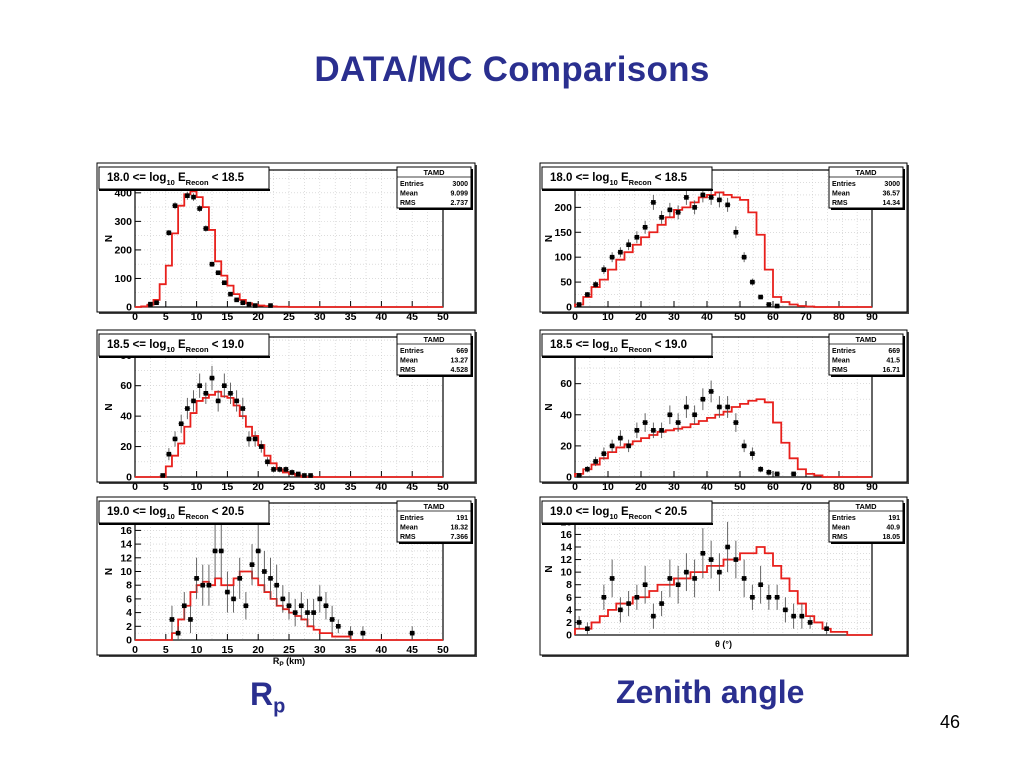  I want to click on x-tick-label: 25, so click(289, 487).